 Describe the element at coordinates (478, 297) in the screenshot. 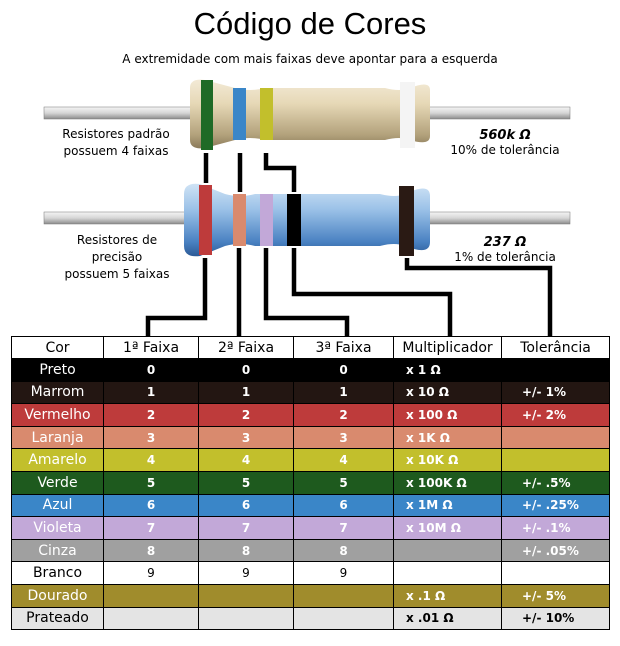

I see `connector-tolerance` at that location.